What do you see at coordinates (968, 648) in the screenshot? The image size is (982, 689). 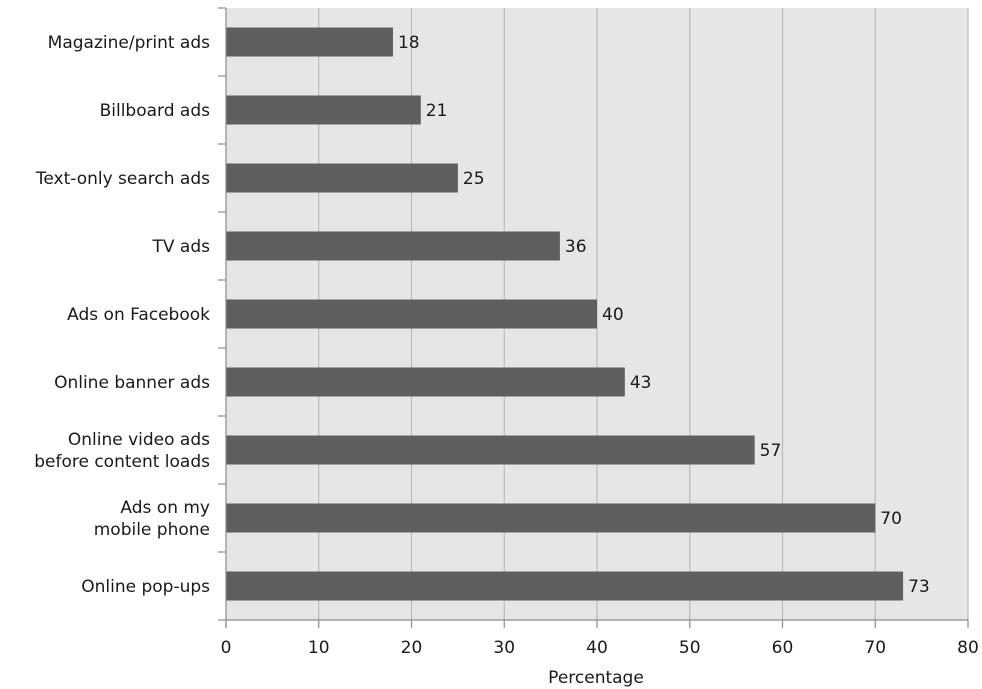 I see `x-tick-label: 80` at bounding box center [968, 648].